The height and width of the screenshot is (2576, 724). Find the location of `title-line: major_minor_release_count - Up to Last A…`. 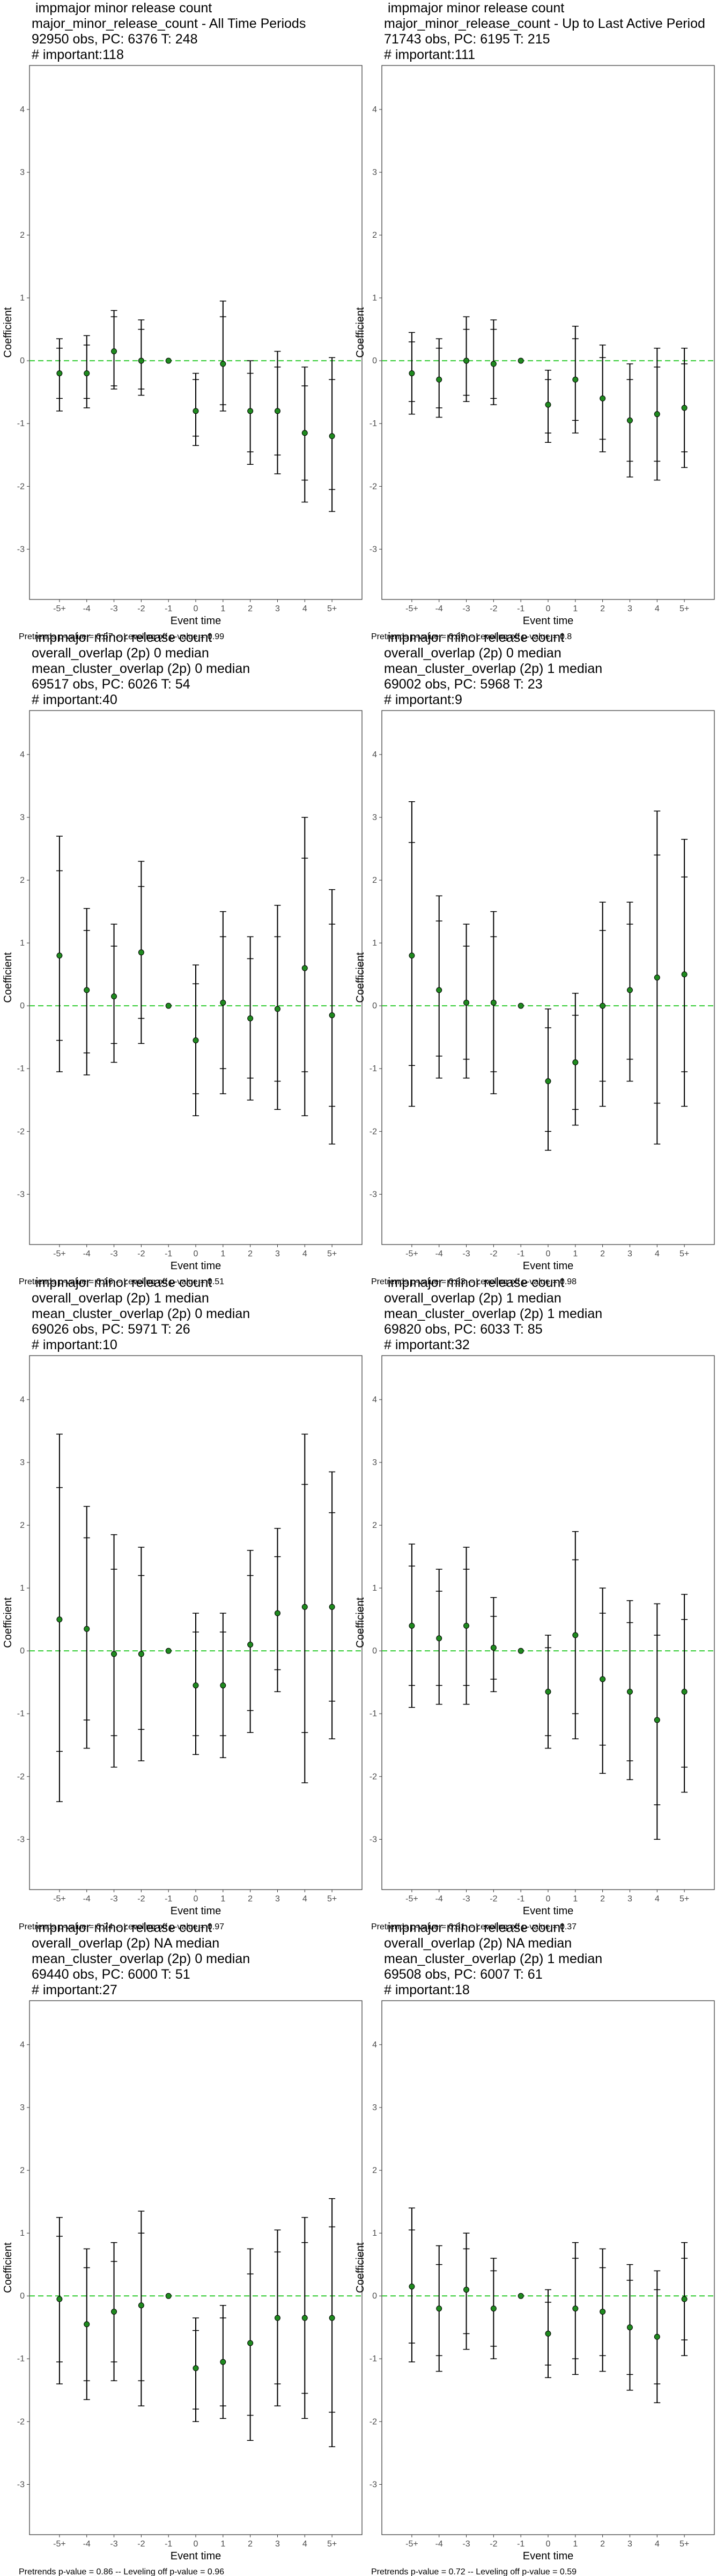

title-line: major_minor_release_count - Up to Last A… is located at coordinates (544, 23).